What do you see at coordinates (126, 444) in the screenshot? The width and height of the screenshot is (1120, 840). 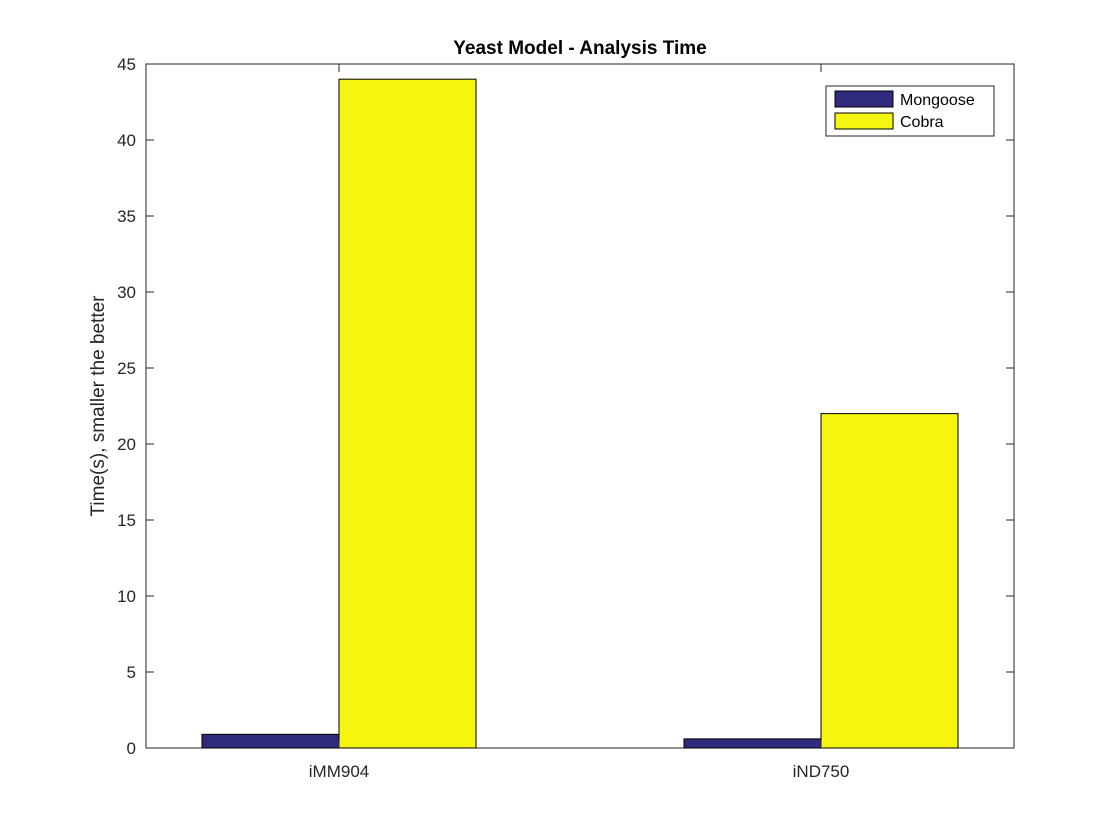 I see `y-tick-label: 20` at bounding box center [126, 444].